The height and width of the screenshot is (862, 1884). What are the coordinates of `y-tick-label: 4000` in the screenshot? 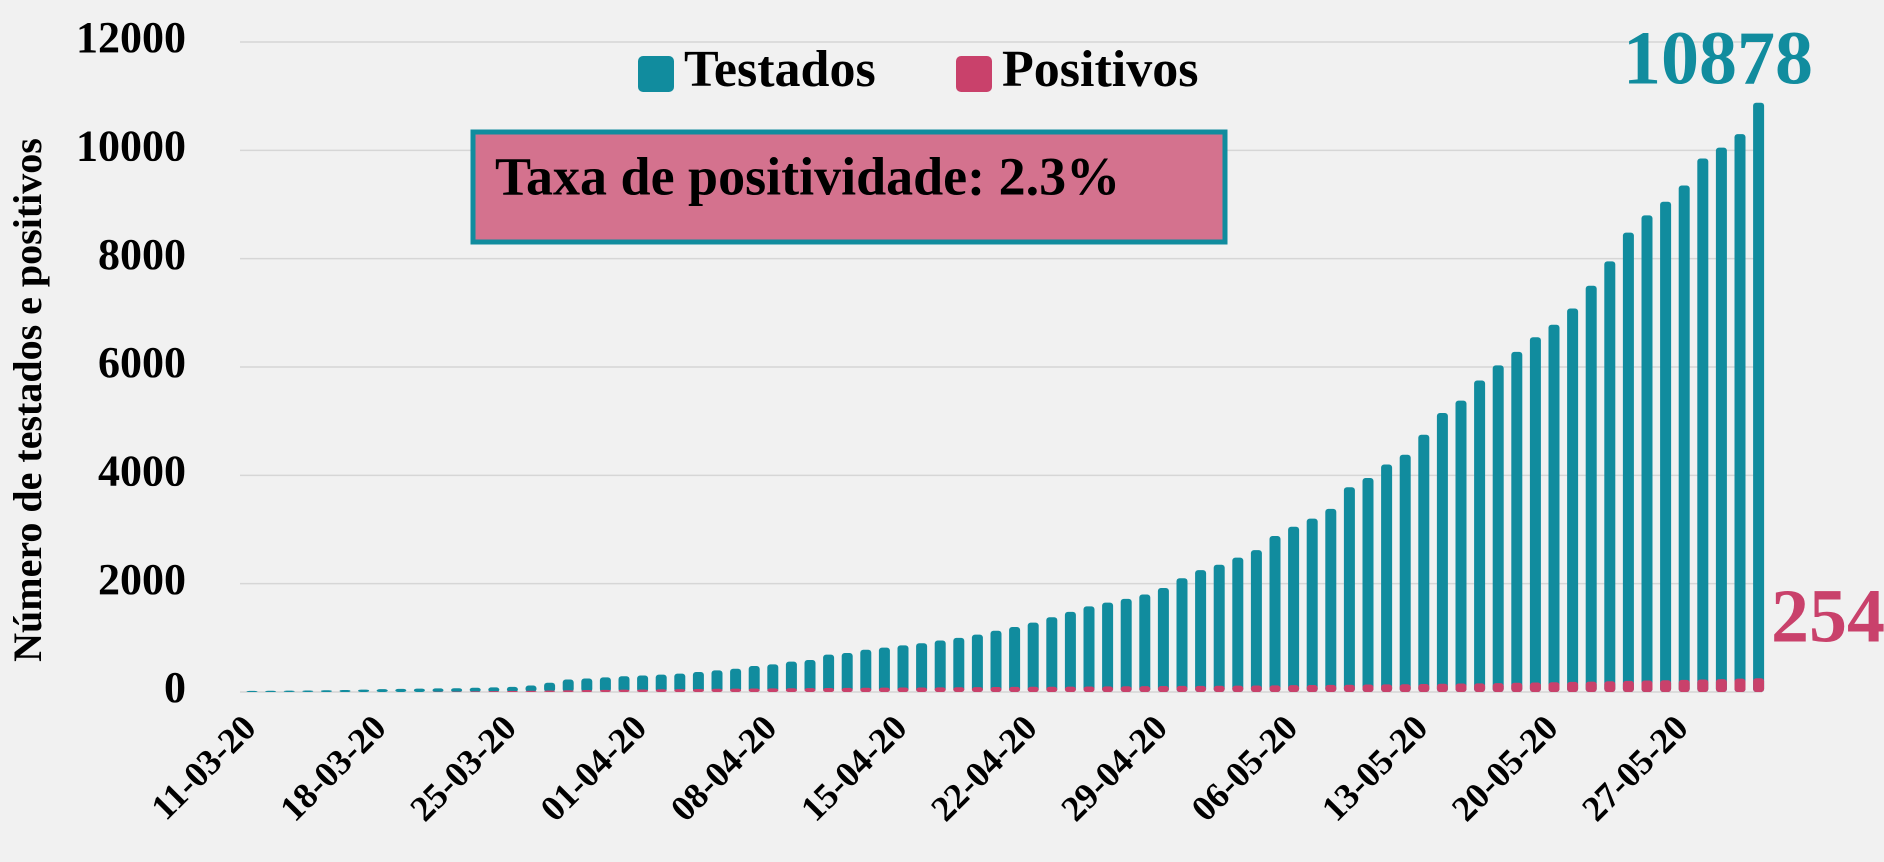 It's located at (142, 470).